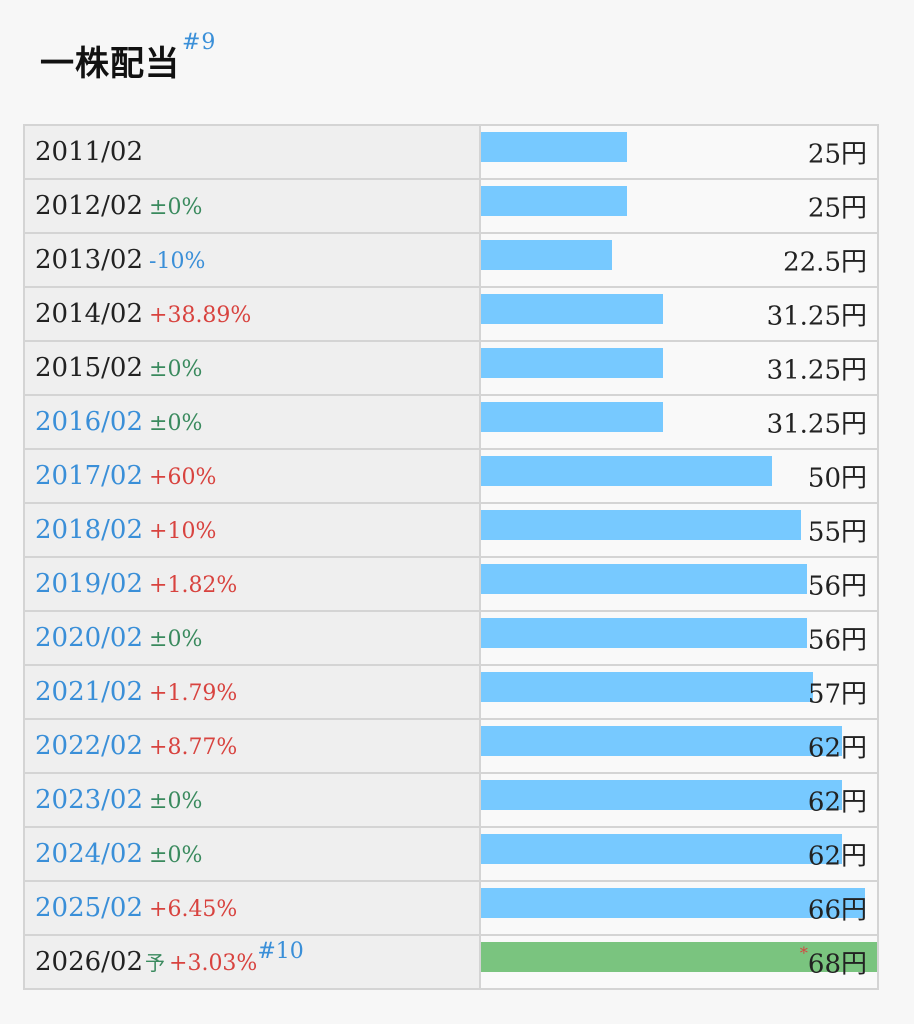 The height and width of the screenshot is (1024, 914). Describe the element at coordinates (89, 314) in the screenshot. I see `period-label: 2014/02` at that location.